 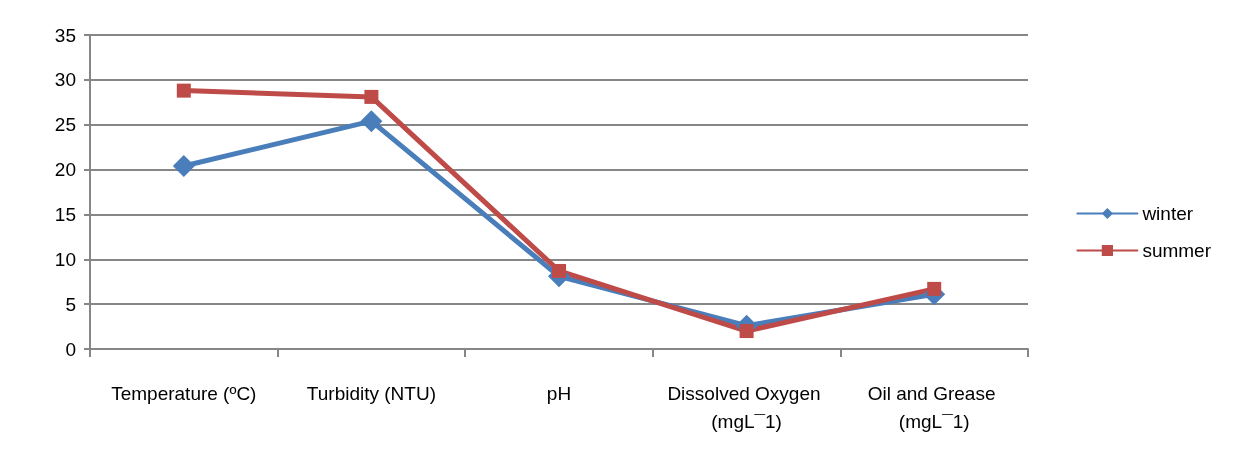 I want to click on x-tick-label: Dissolved Oxygen (mgL¯1), so click(x=746, y=407).